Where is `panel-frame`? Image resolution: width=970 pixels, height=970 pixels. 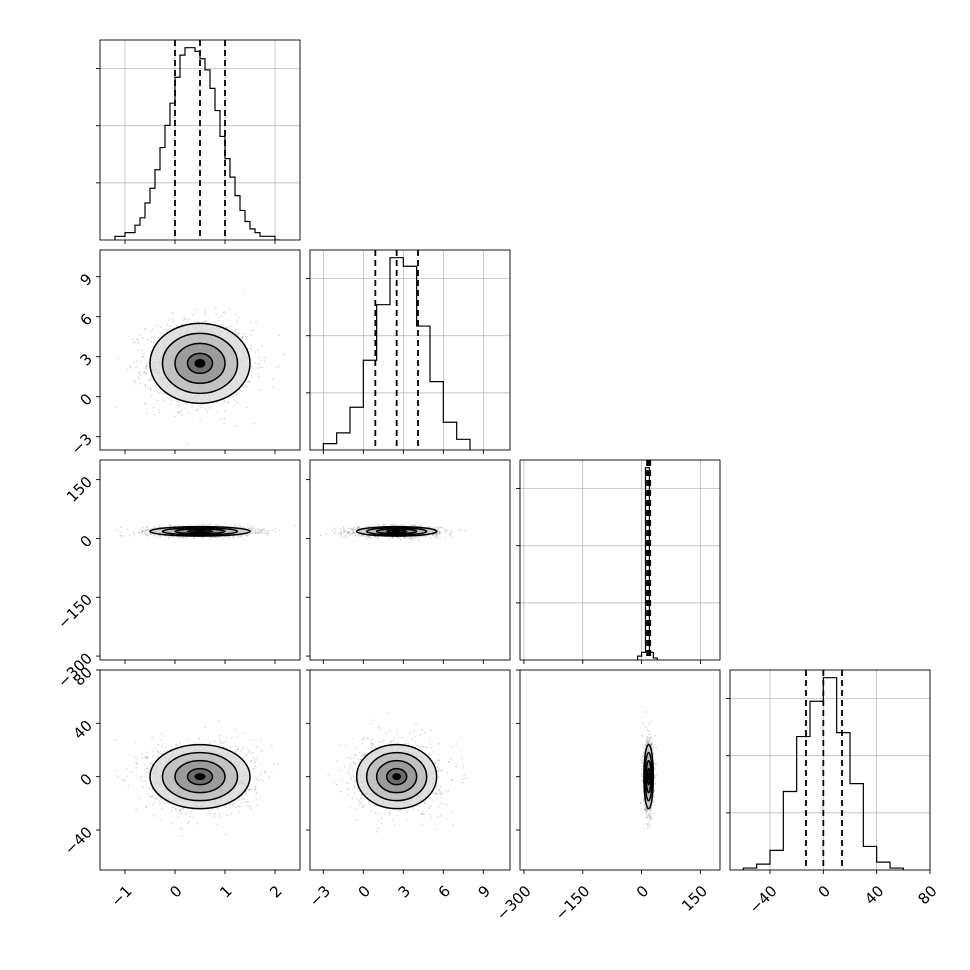 panel-frame is located at coordinates (200, 140).